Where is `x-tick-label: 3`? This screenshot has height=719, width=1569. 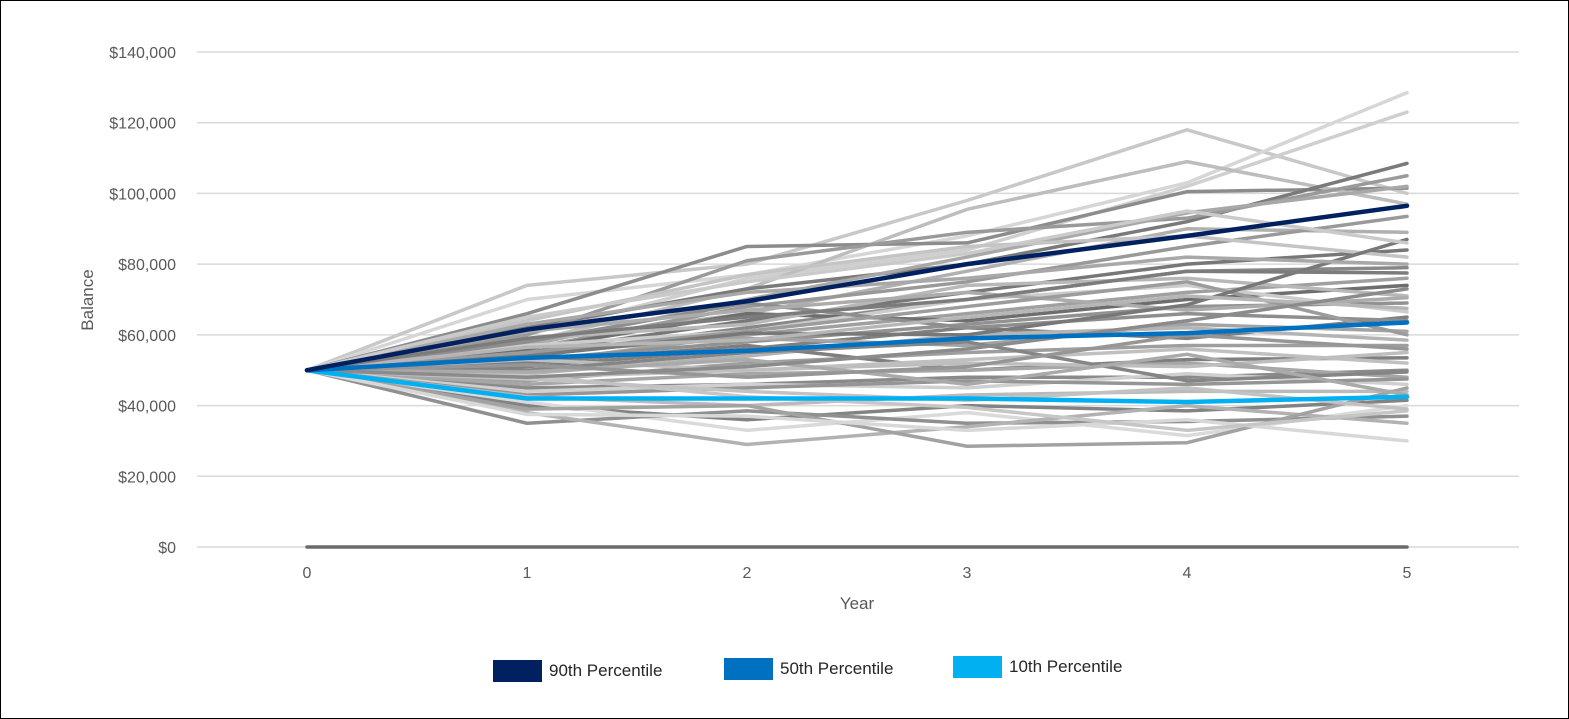 x-tick-label: 3 is located at coordinates (967, 573).